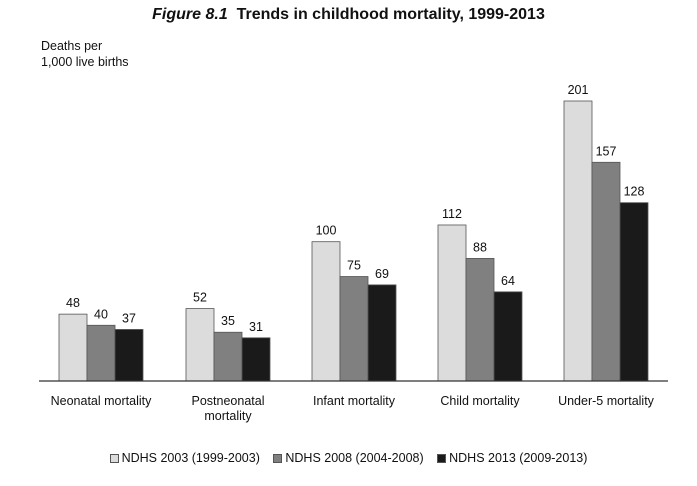 This screenshot has height=486, width=697. What do you see at coordinates (129, 318) in the screenshot?
I see `data-label-1-series-3: 37` at bounding box center [129, 318].